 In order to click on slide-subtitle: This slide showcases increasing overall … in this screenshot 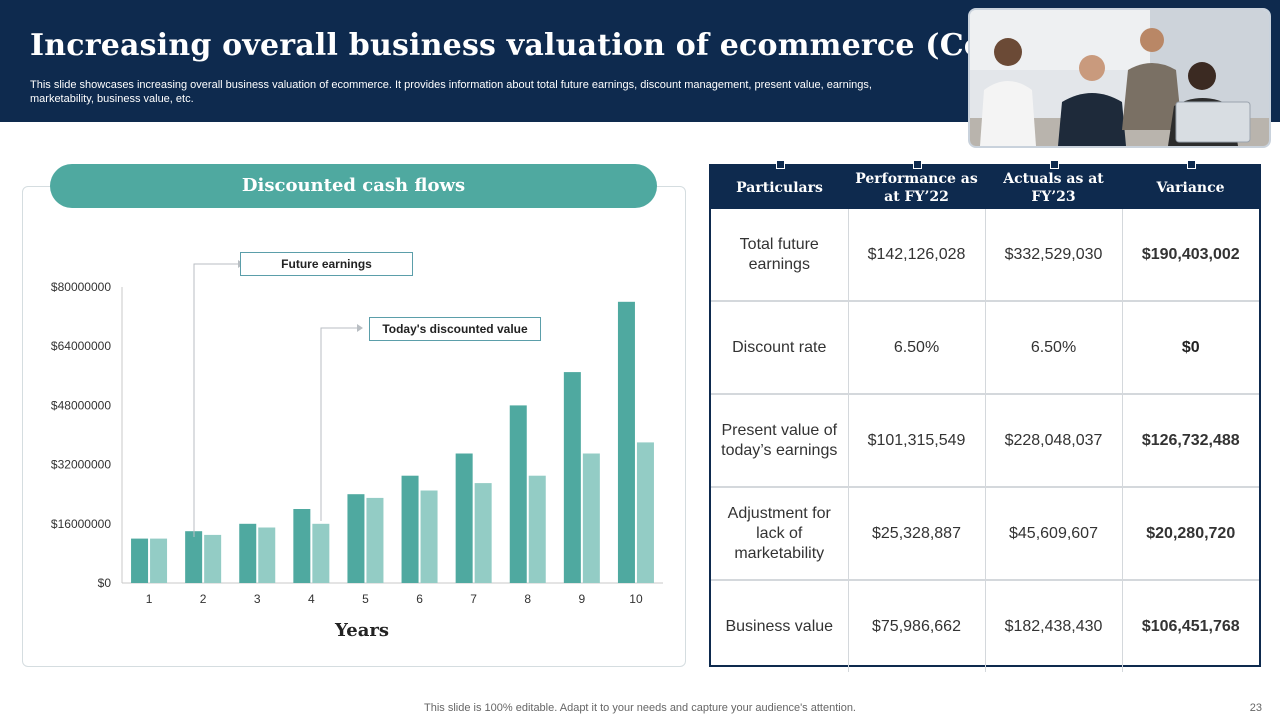, I will do `click(451, 92)`.